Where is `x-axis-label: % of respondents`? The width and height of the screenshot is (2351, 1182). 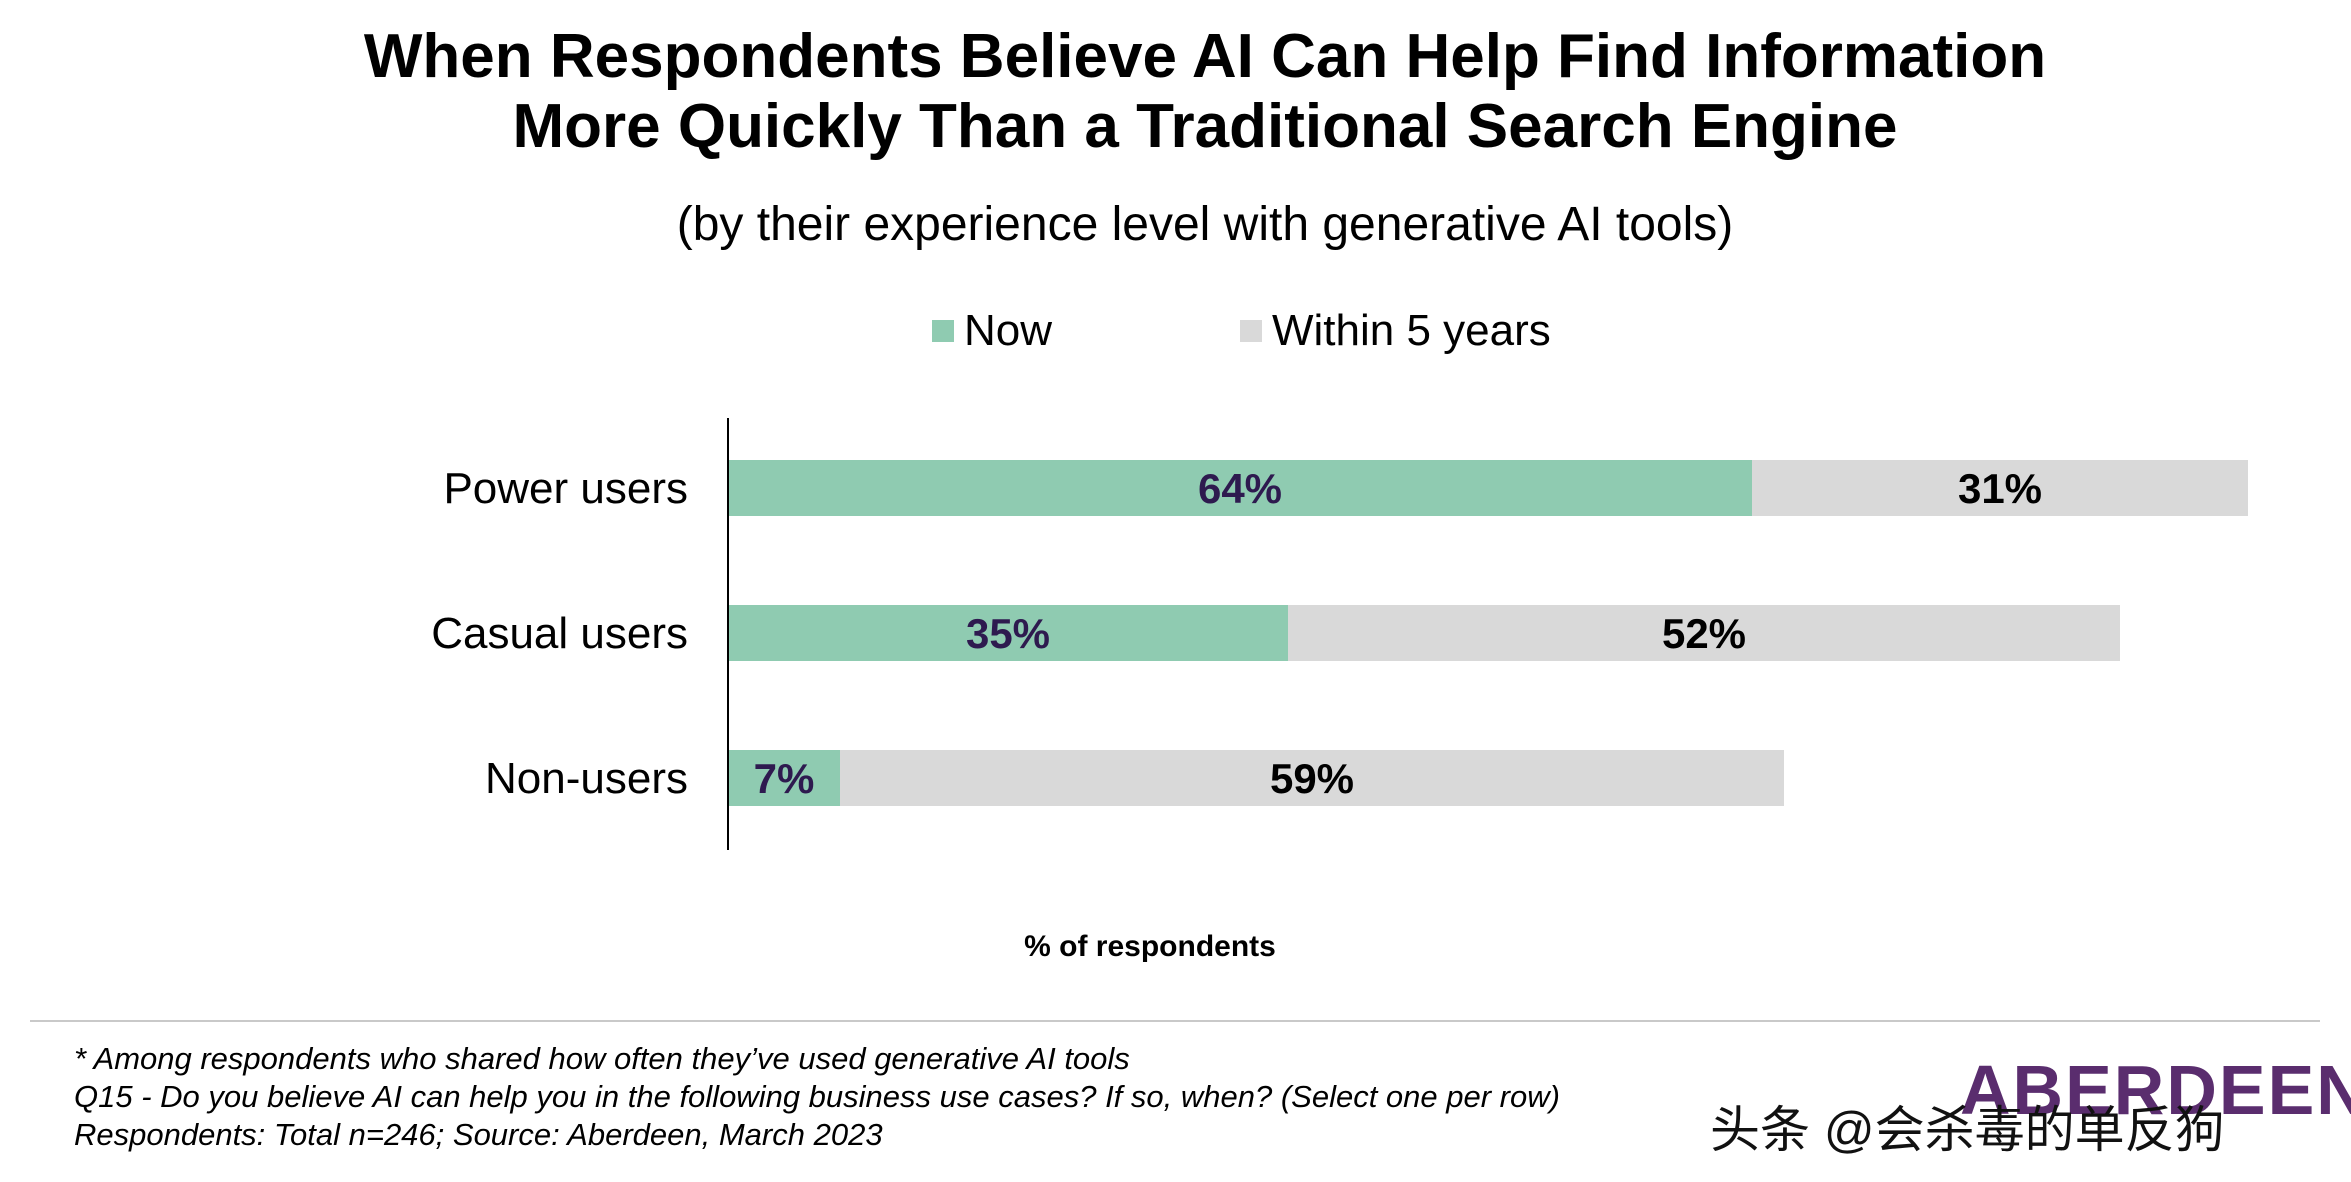 x-axis-label: % of respondents is located at coordinates (1150, 946).